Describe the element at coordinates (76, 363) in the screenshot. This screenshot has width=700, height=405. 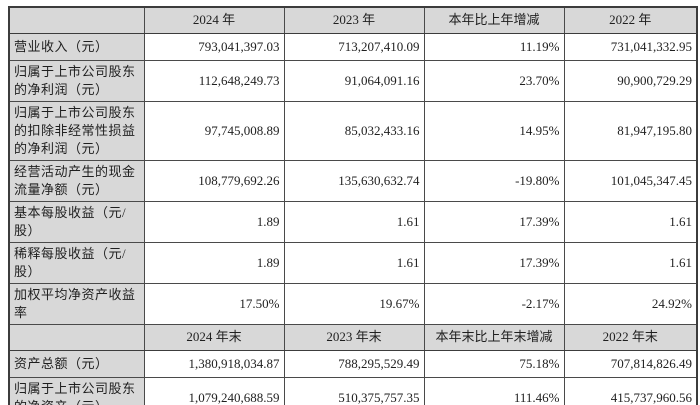
I see `row-label: 资产总额（元）` at that location.